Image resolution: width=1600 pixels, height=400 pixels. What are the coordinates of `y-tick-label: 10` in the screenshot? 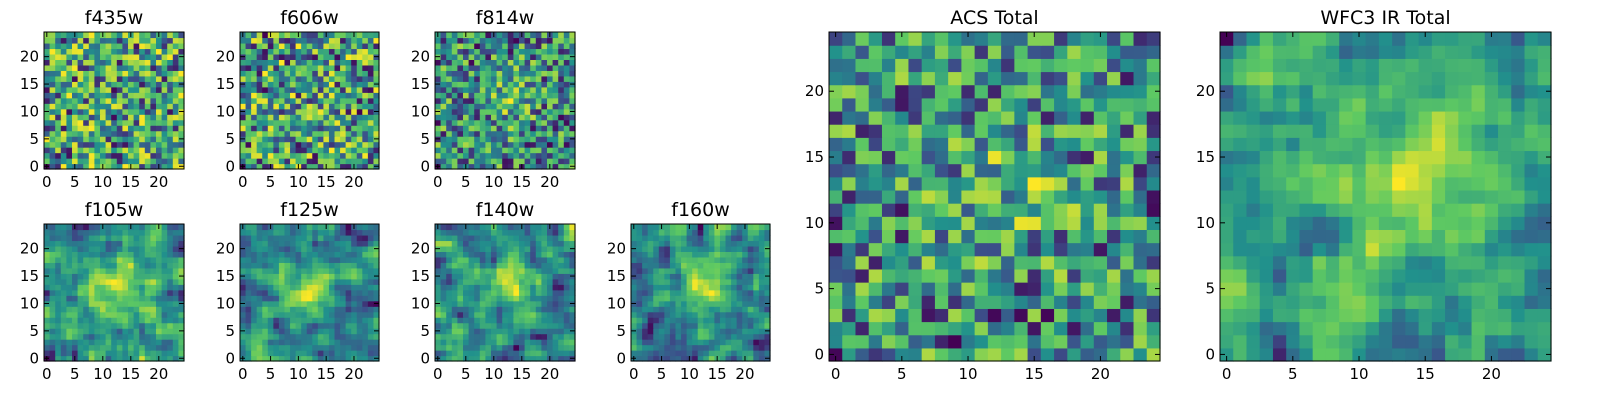 It's located at (29, 303).